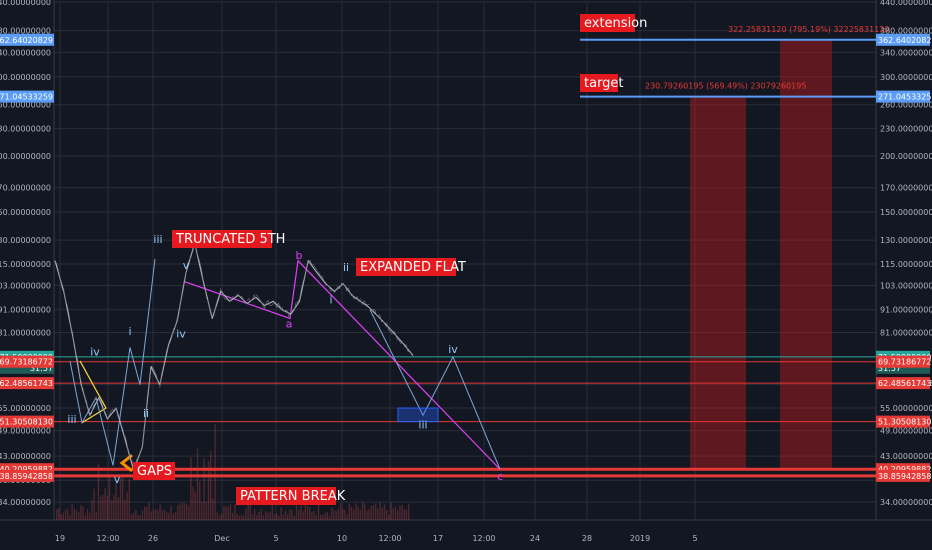 The height and width of the screenshot is (550, 932). What do you see at coordinates (906, 286) in the screenshot?
I see `y-tick-right: 103.00000000` at bounding box center [906, 286].